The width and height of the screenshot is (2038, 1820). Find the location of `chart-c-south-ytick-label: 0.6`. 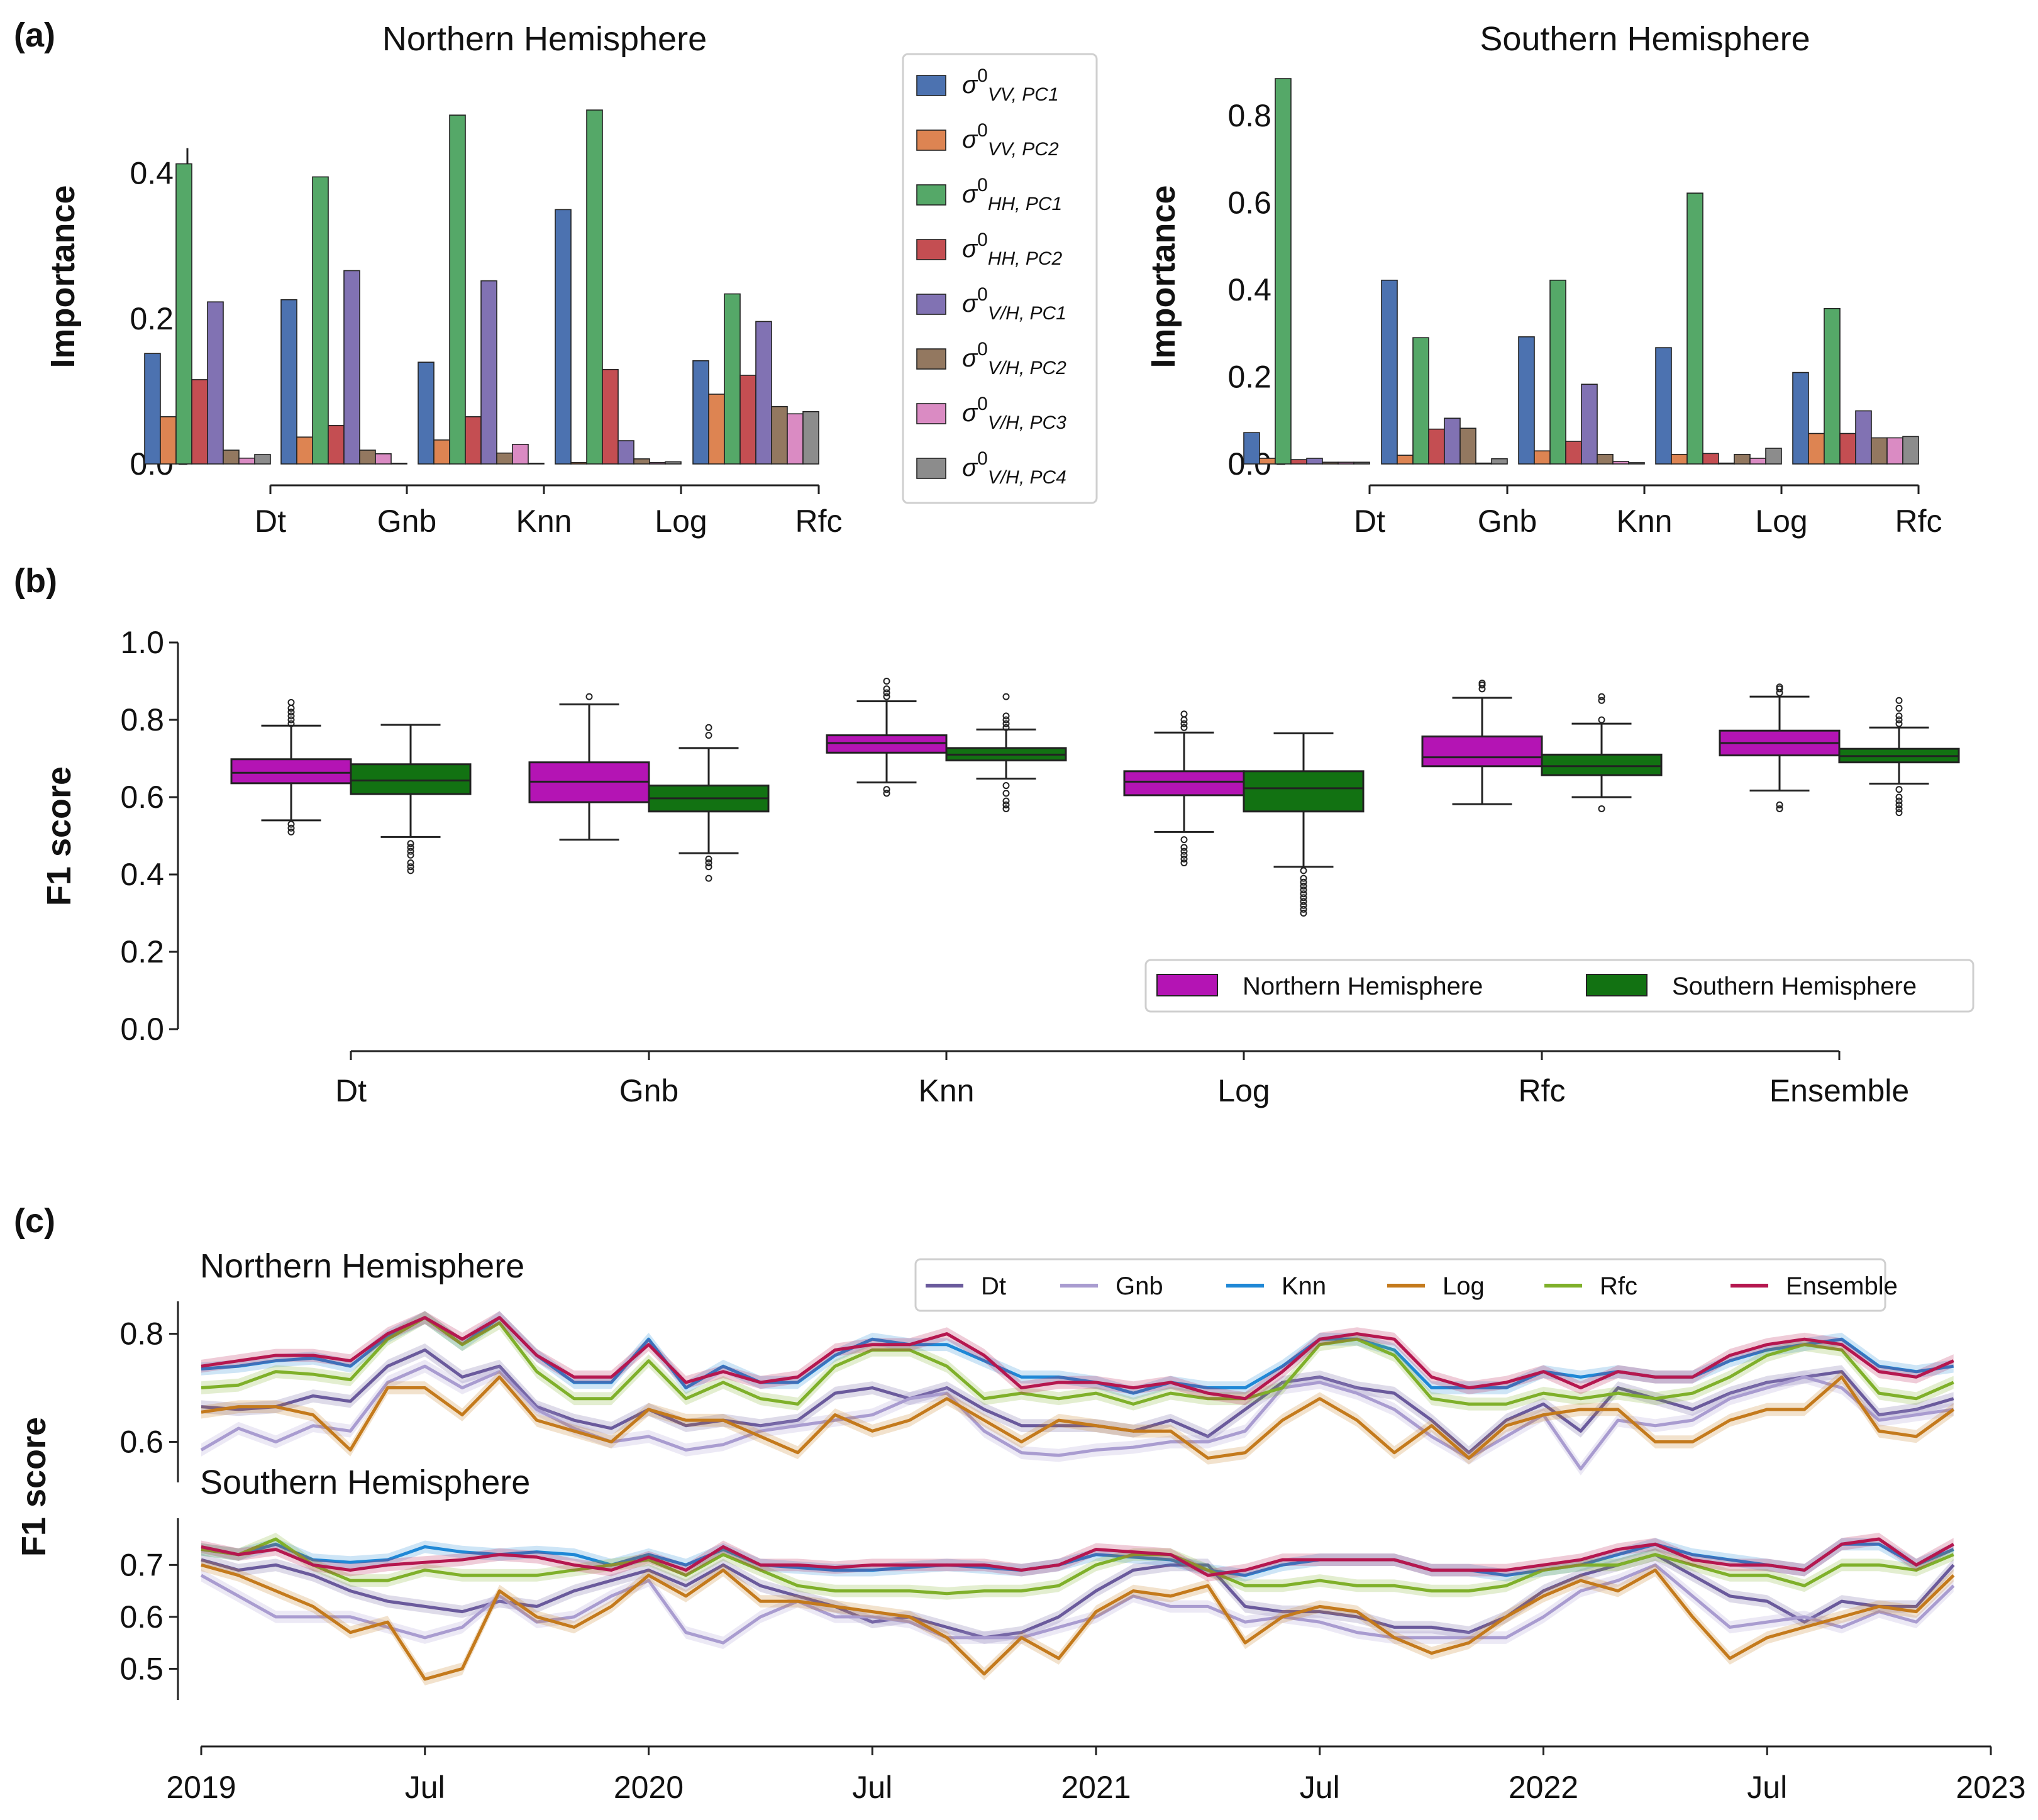

chart-c-south-ytick-label: 0.6 is located at coordinates (141, 1617).